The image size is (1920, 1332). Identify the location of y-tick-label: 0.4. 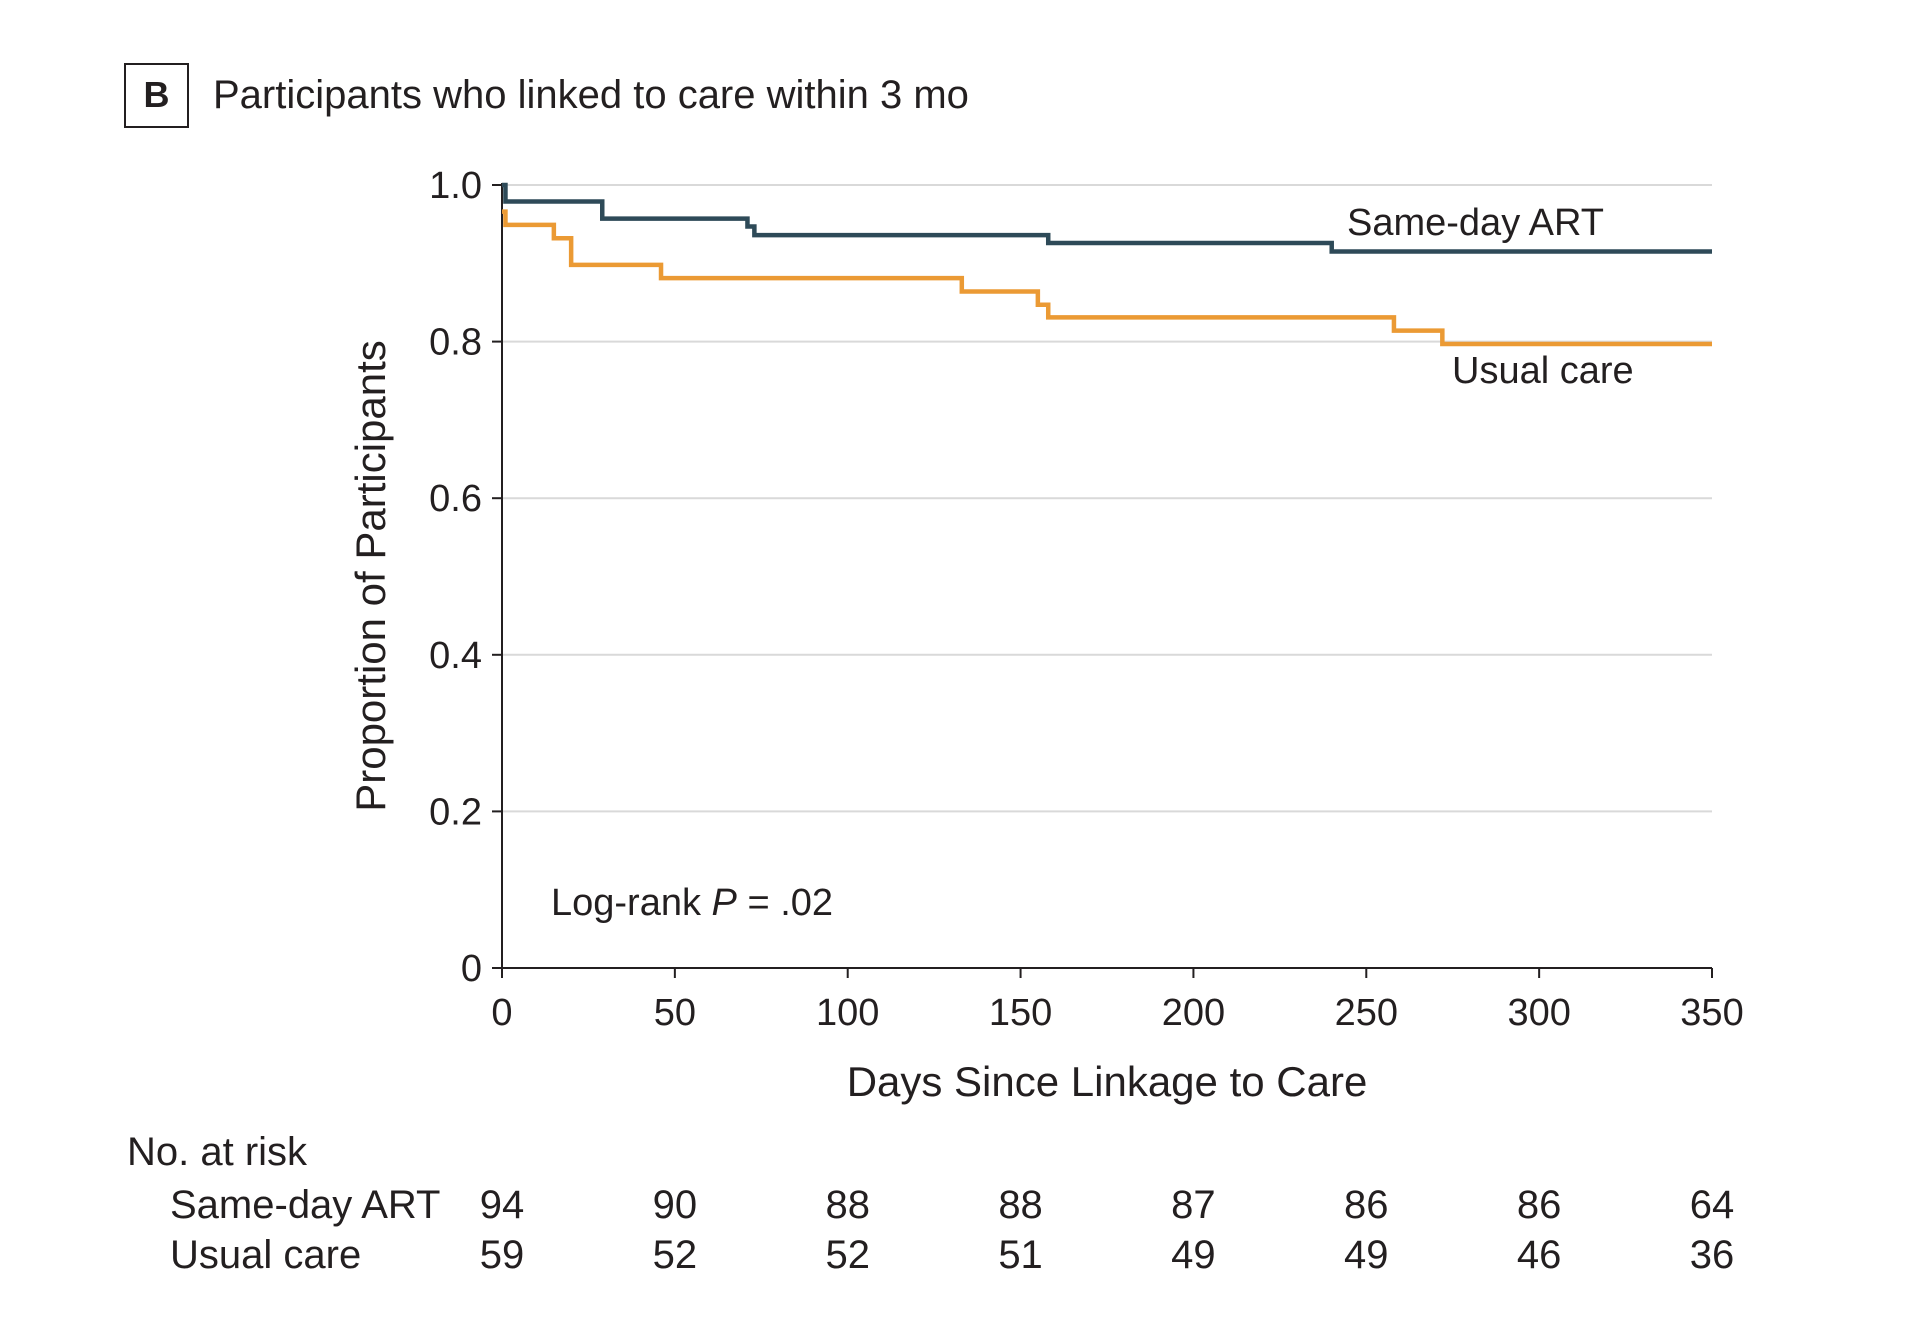
(455, 656).